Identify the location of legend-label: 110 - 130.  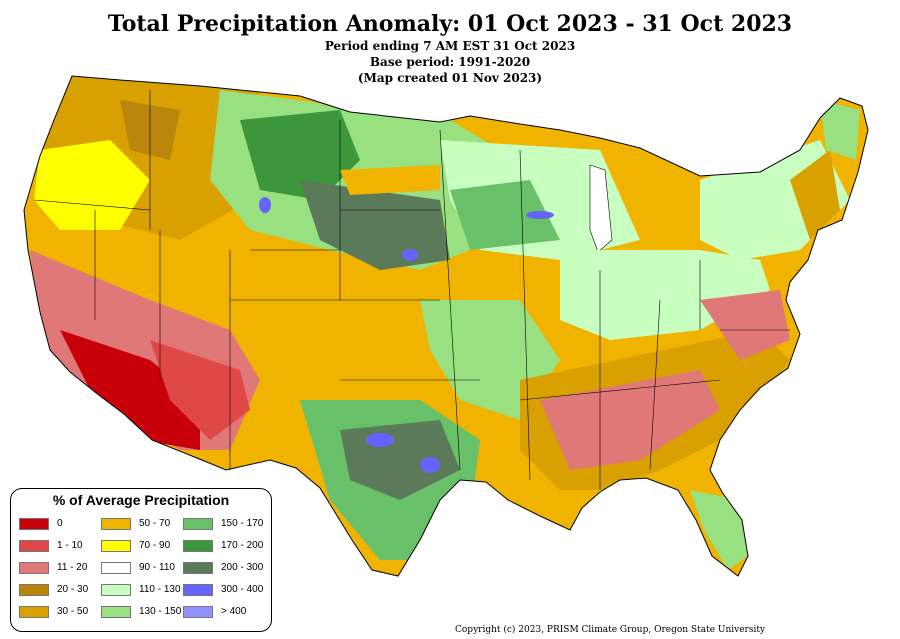
(160, 589).